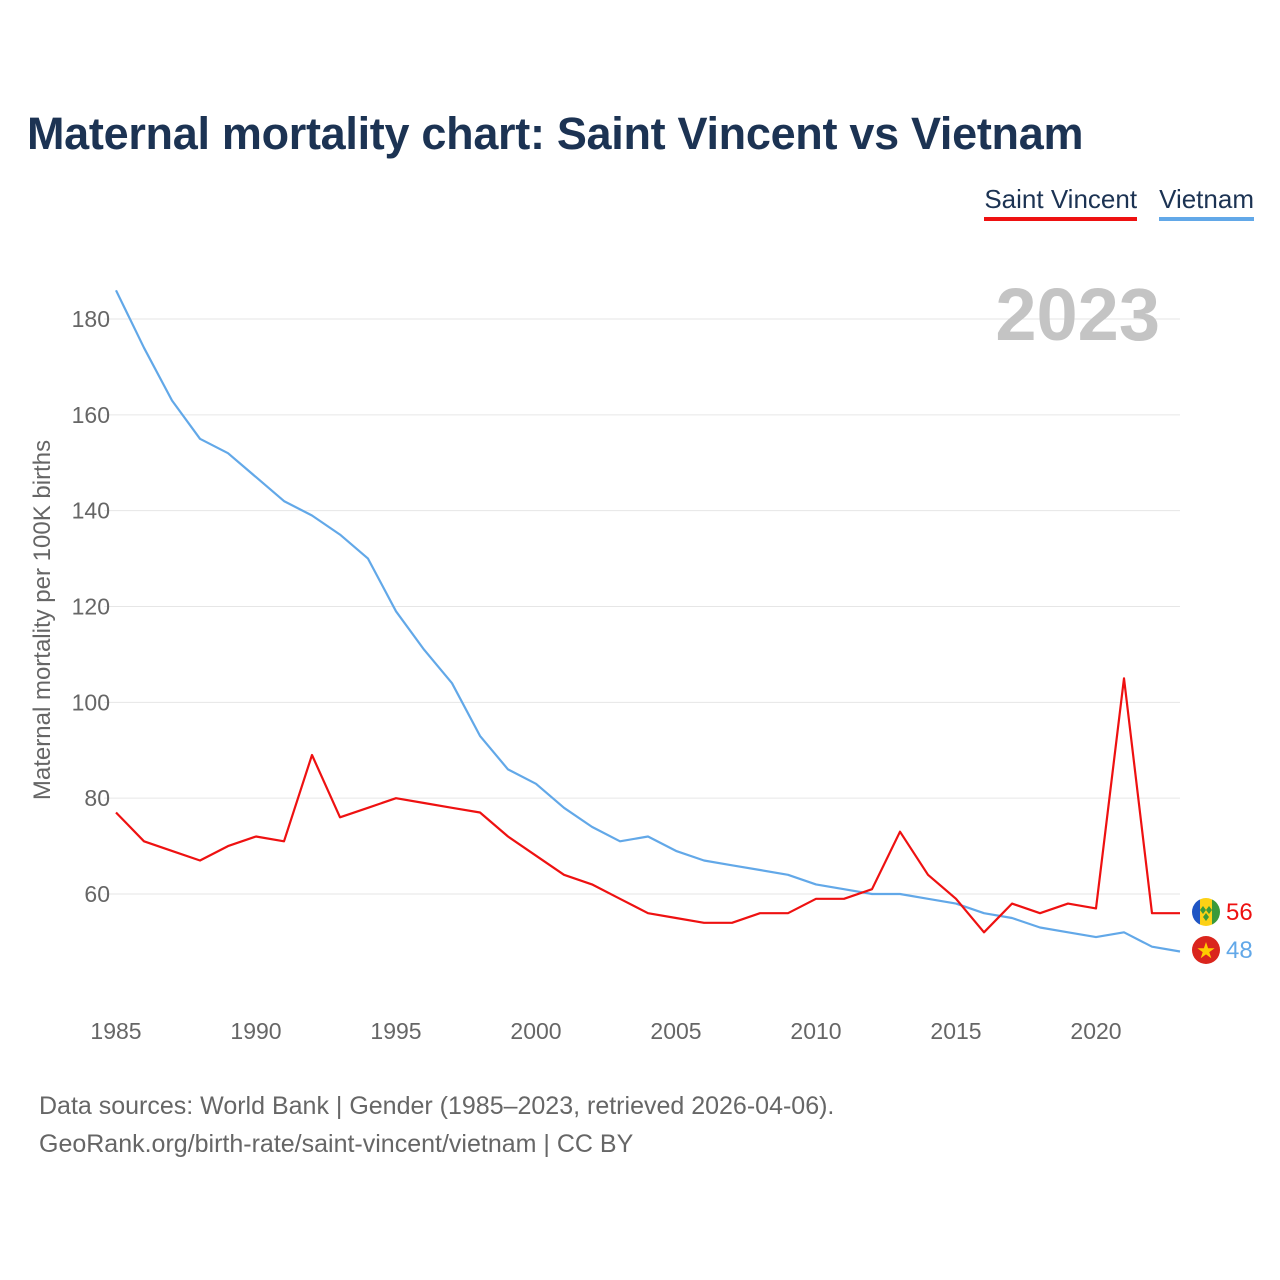 The height and width of the screenshot is (1280, 1280). I want to click on current-year-label: 2023, so click(1077, 314).